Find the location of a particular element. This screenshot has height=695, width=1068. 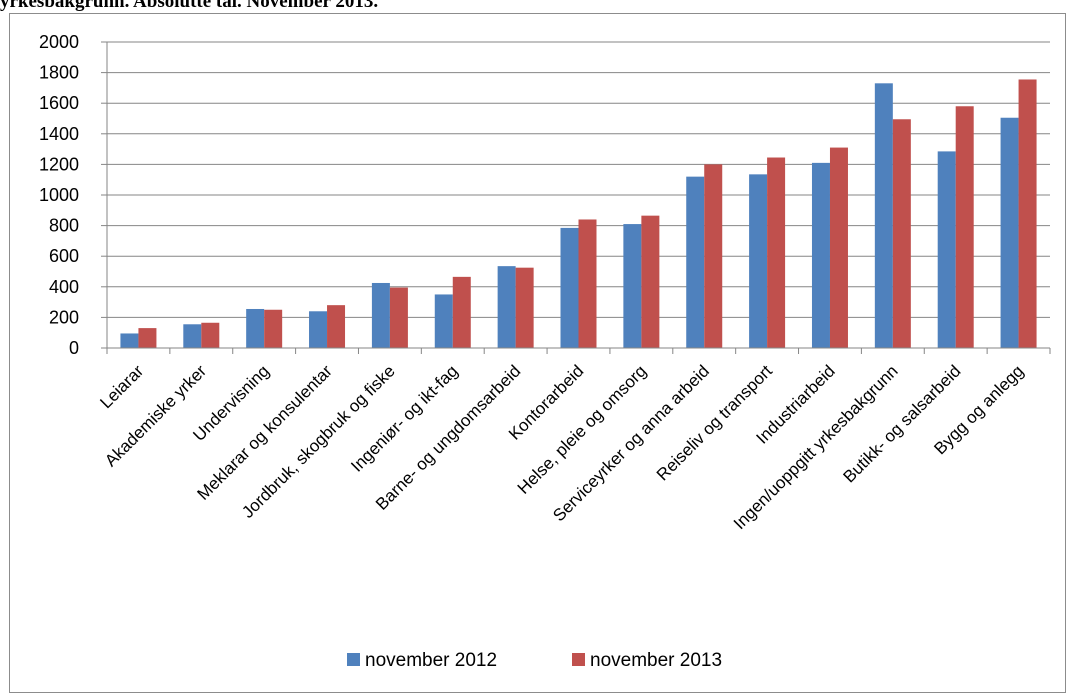

y-tick-label: 2000 is located at coordinates (59, 42).